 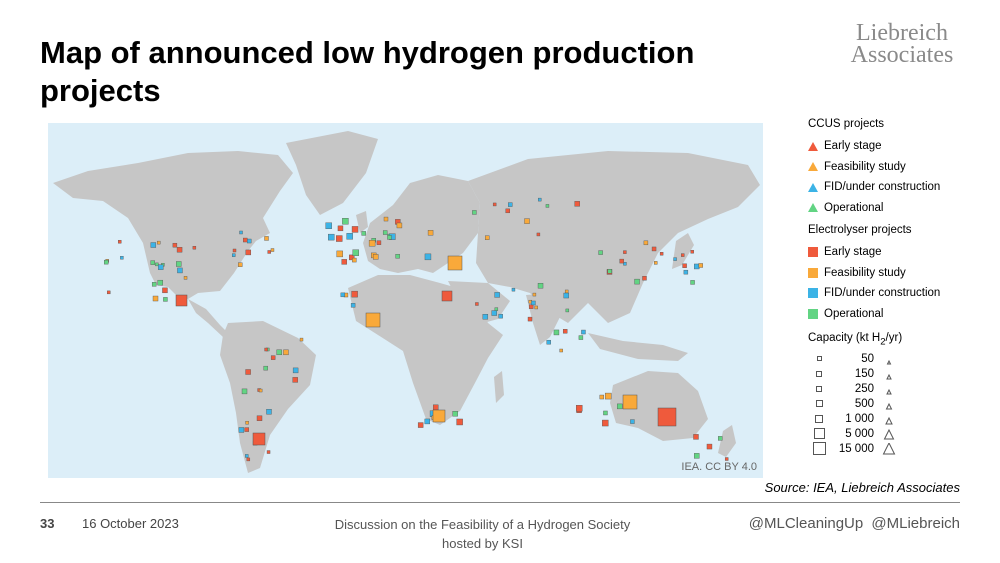 What do you see at coordinates (900, 448) in the screenshot?
I see `capacity-row: 15 000` at bounding box center [900, 448].